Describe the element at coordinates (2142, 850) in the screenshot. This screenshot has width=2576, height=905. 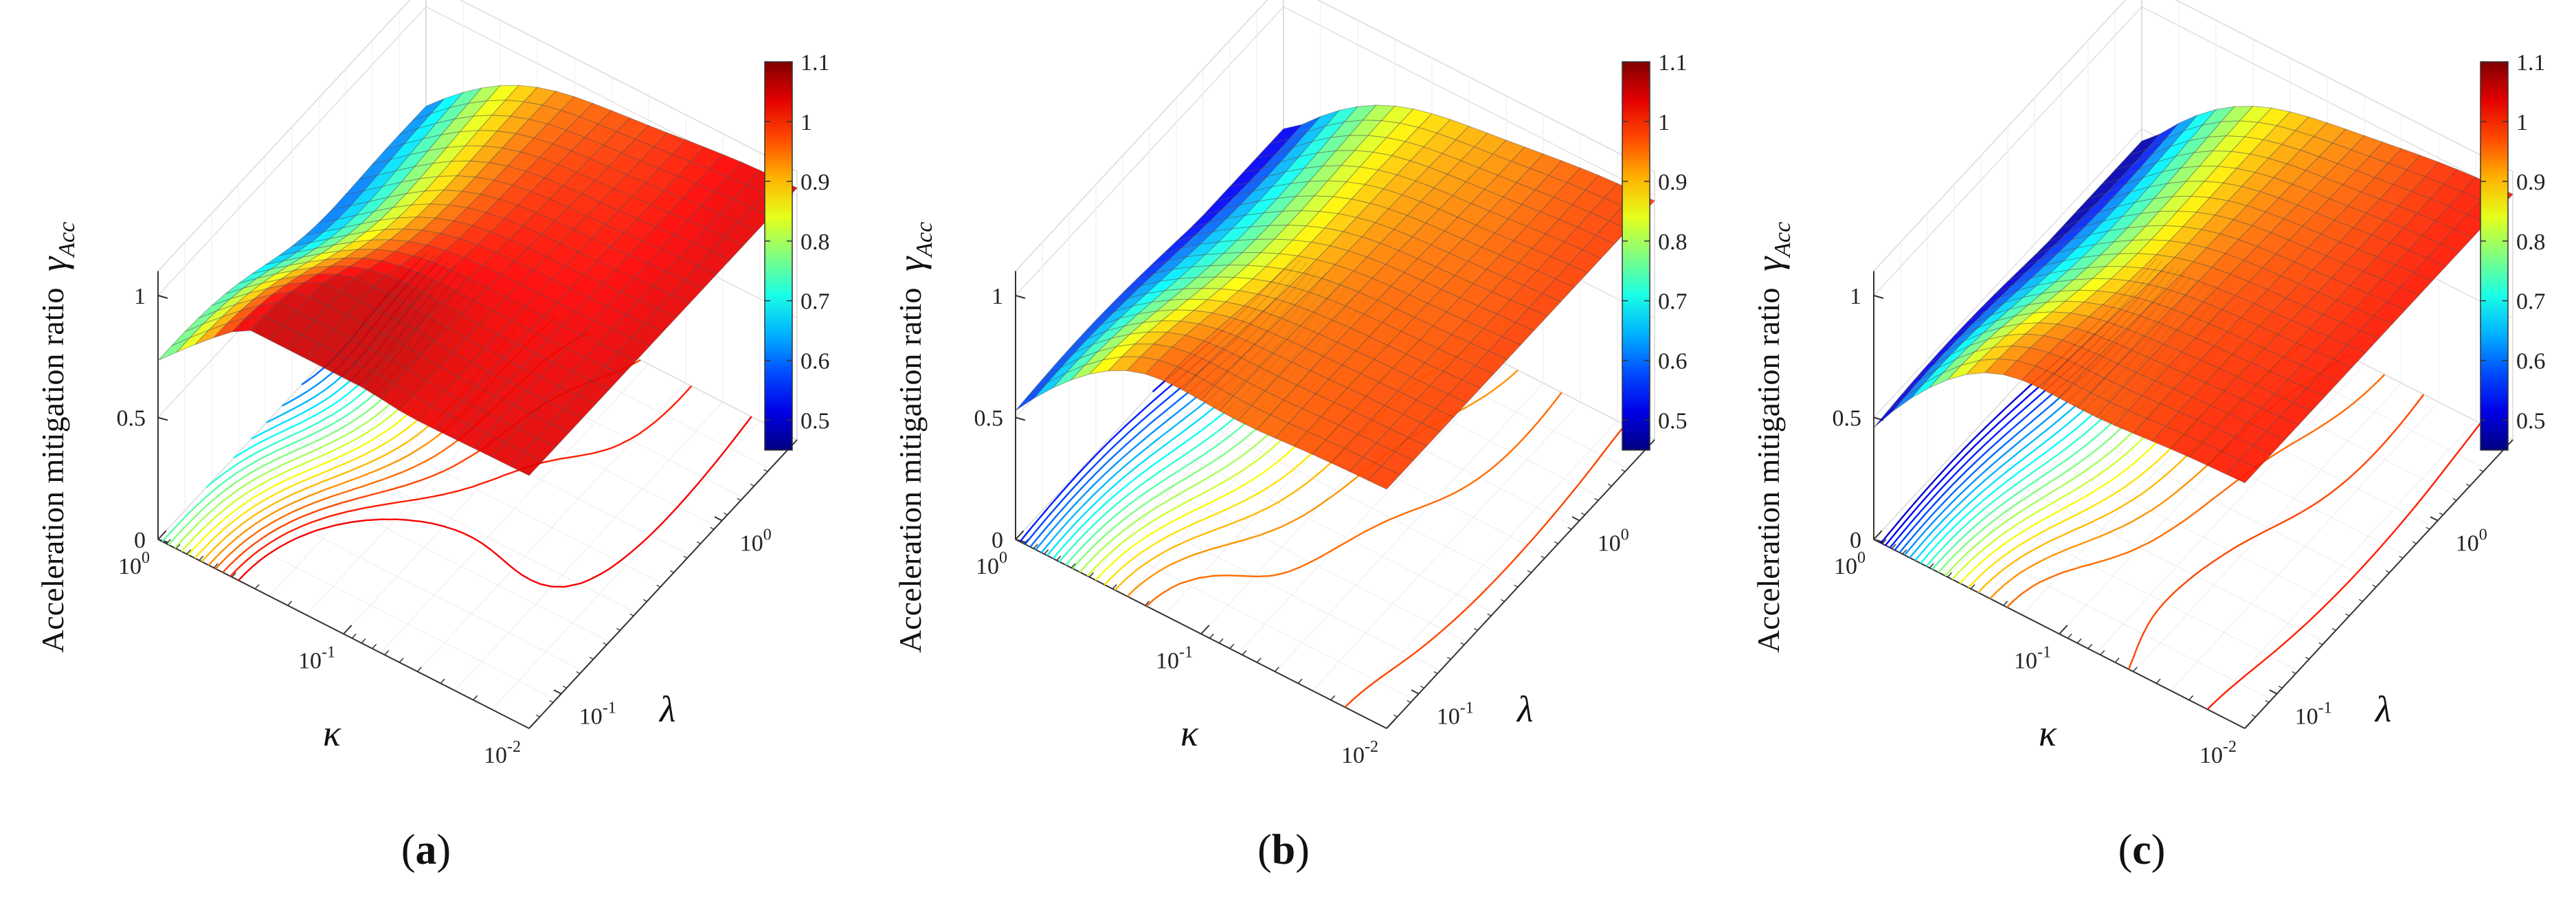
I see `panel-label-c: (c)` at that location.